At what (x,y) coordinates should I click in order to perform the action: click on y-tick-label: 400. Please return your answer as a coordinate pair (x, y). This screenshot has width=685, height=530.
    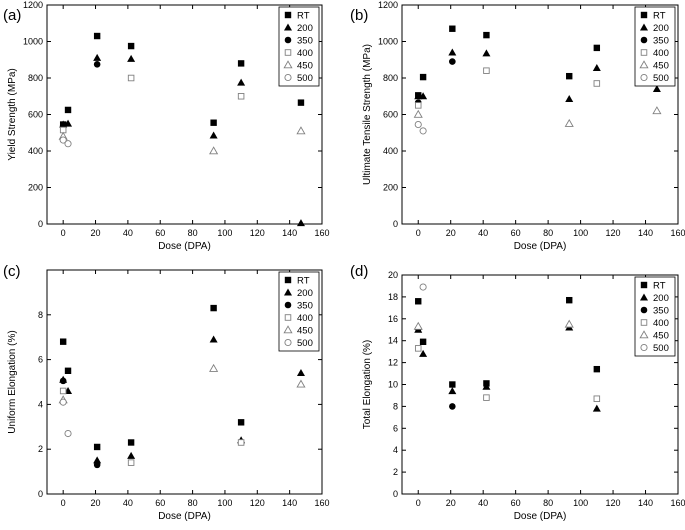
    Looking at the image, I should click on (35, 151).